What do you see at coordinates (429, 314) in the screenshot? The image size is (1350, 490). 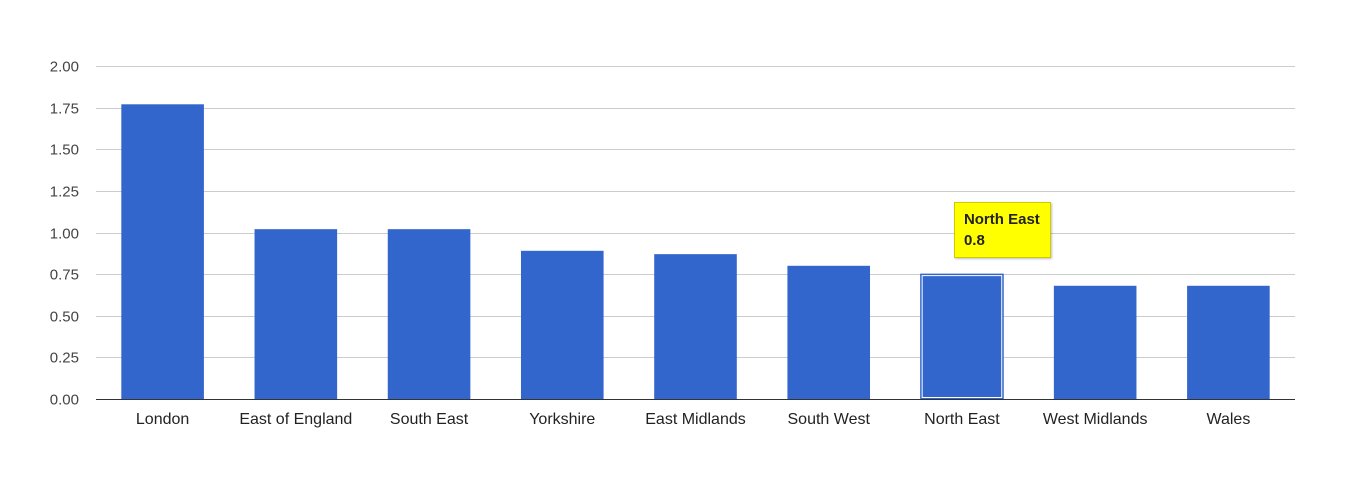 I see `bar-south-east` at bounding box center [429, 314].